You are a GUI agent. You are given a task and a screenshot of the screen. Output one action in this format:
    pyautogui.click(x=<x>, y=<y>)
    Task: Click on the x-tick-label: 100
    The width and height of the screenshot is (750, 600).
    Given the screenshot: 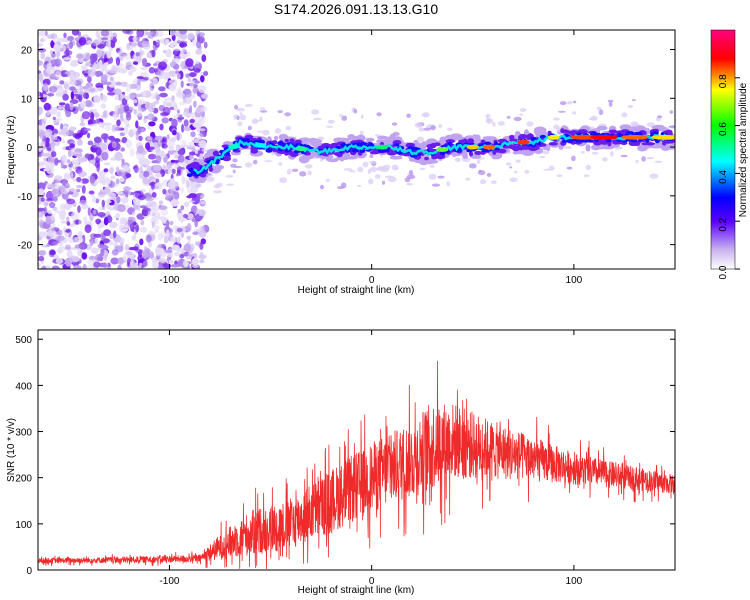 What is the action you would take?
    pyautogui.click(x=574, y=581)
    